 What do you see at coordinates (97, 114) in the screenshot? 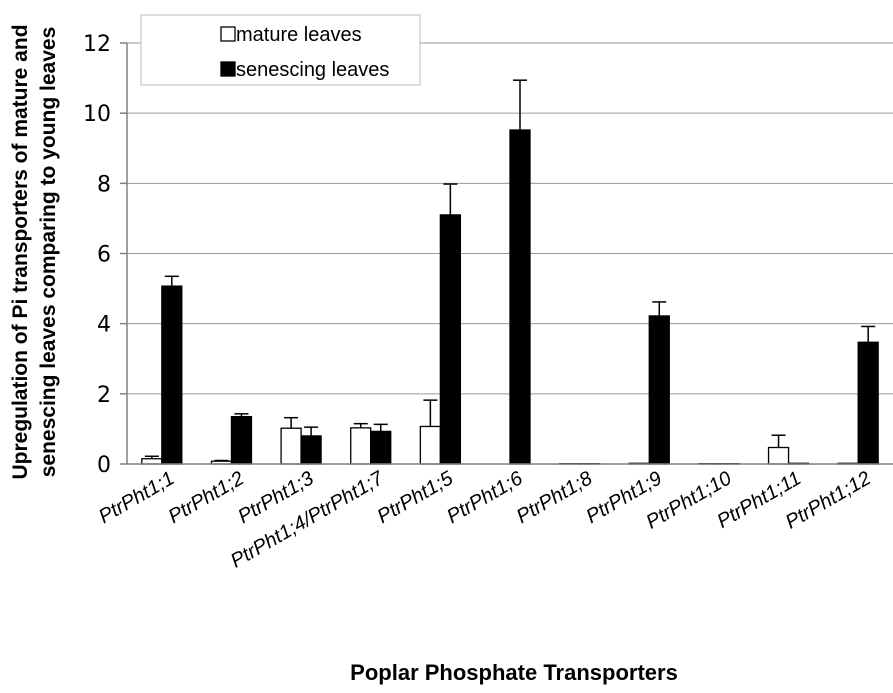
I see `y-tick-label: 10` at bounding box center [97, 114].